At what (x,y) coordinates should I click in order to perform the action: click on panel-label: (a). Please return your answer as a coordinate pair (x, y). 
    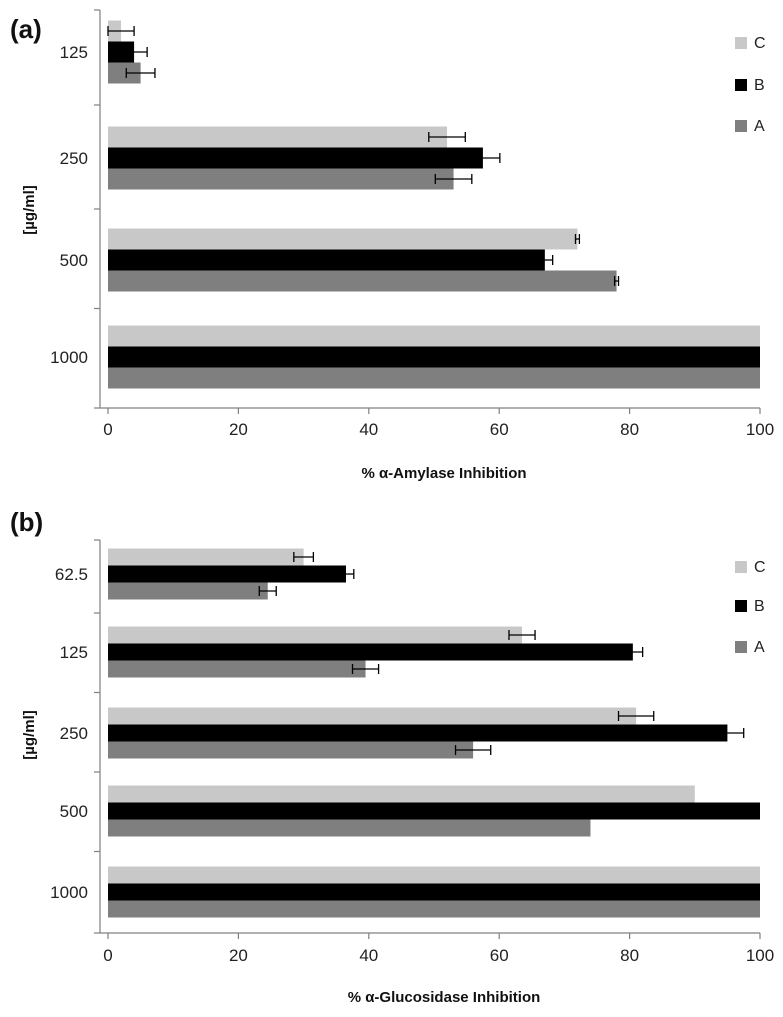
    Looking at the image, I should click on (26, 29).